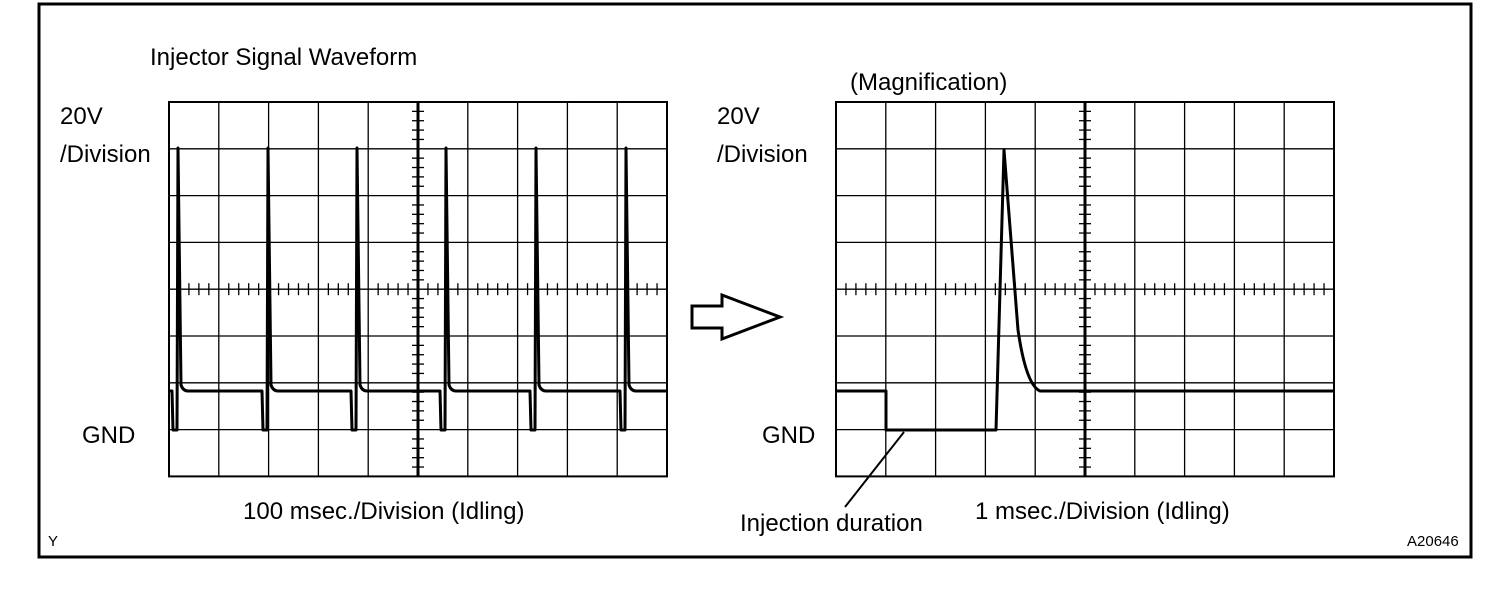 The width and height of the screenshot is (1504, 590). What do you see at coordinates (81, 116) in the screenshot?
I see `left-voltage-scale-line1: 20V` at bounding box center [81, 116].